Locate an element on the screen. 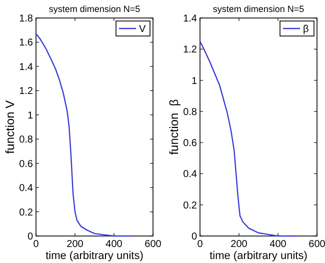 Image resolution: width=325 pixels, height=263 pixels. y-tick-label: 1.8 is located at coordinates (26, 19).